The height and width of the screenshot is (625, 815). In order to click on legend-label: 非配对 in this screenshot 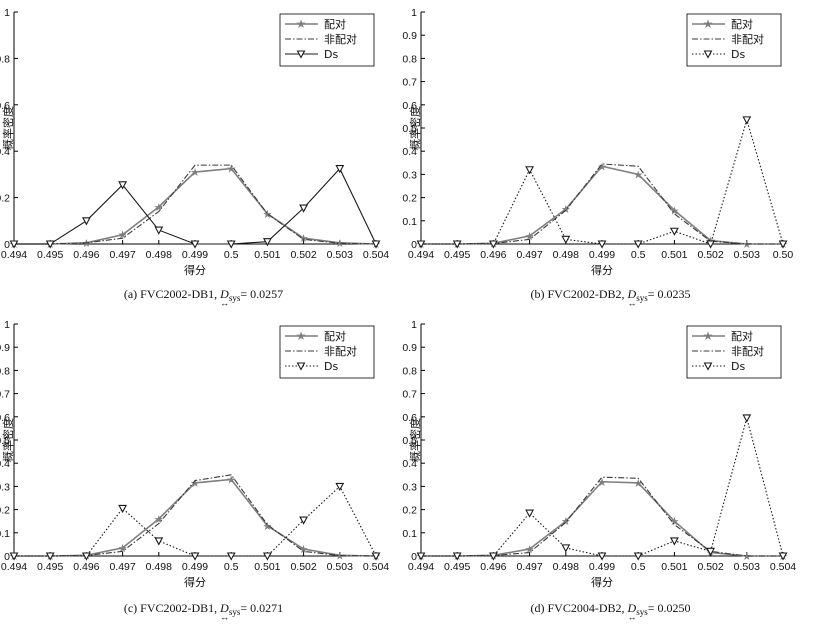, I will do `click(747, 351)`.